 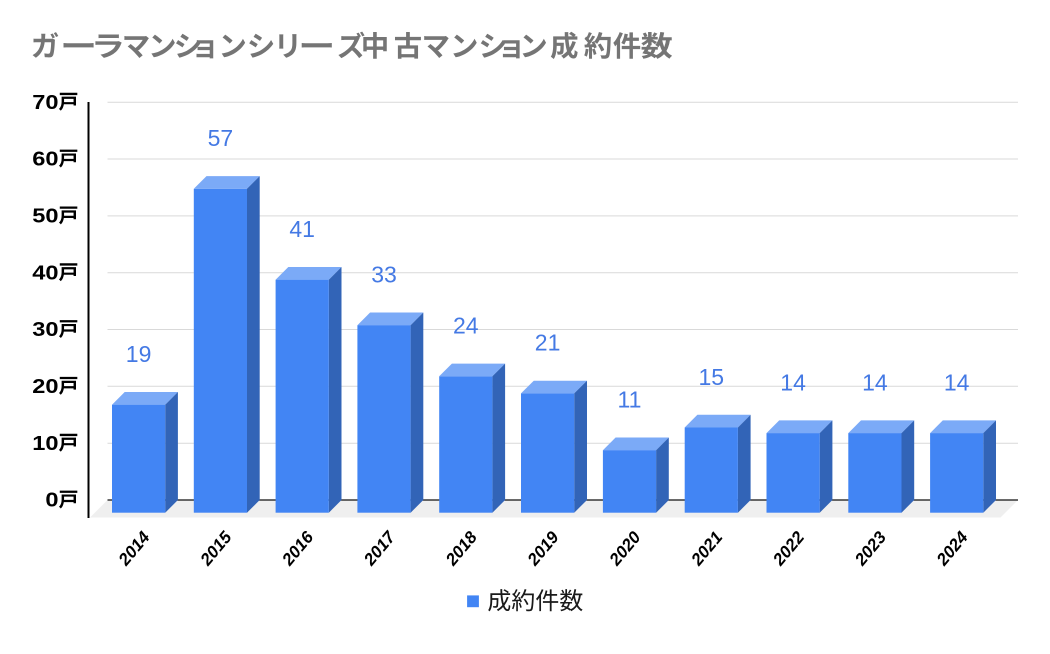 What do you see at coordinates (548, 343) in the screenshot?
I see `svg-text: 21` at bounding box center [548, 343].